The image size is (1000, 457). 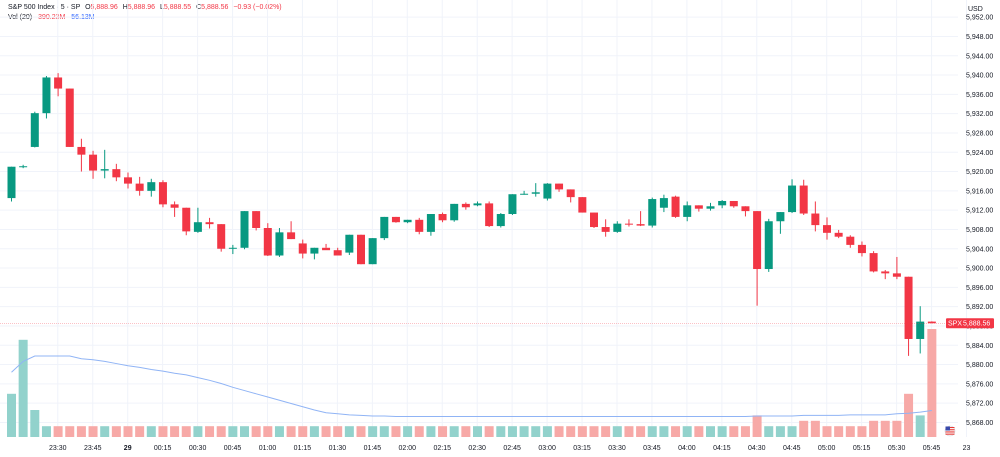 What do you see at coordinates (722, 448) in the screenshot?
I see `x-tick-label: 04:15` at bounding box center [722, 448].